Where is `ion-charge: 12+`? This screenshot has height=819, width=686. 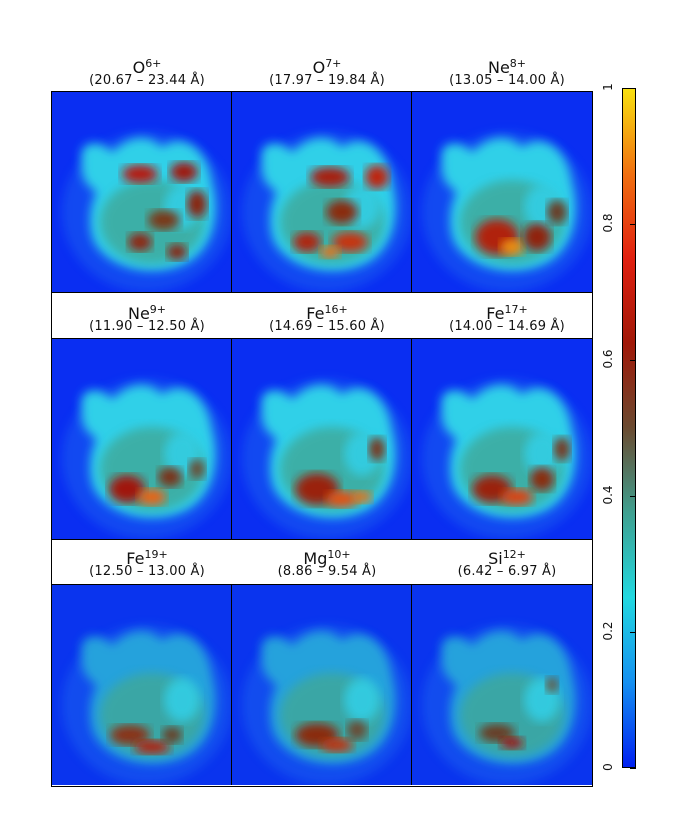
ion-charge: 12+ is located at coordinates (514, 554).